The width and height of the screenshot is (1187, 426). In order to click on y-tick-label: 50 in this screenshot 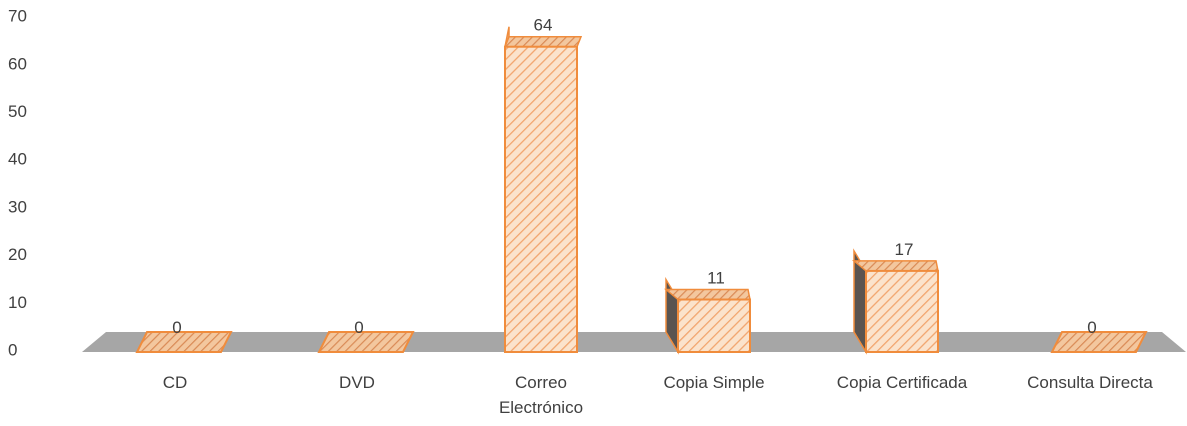, I will do `click(17, 111)`.